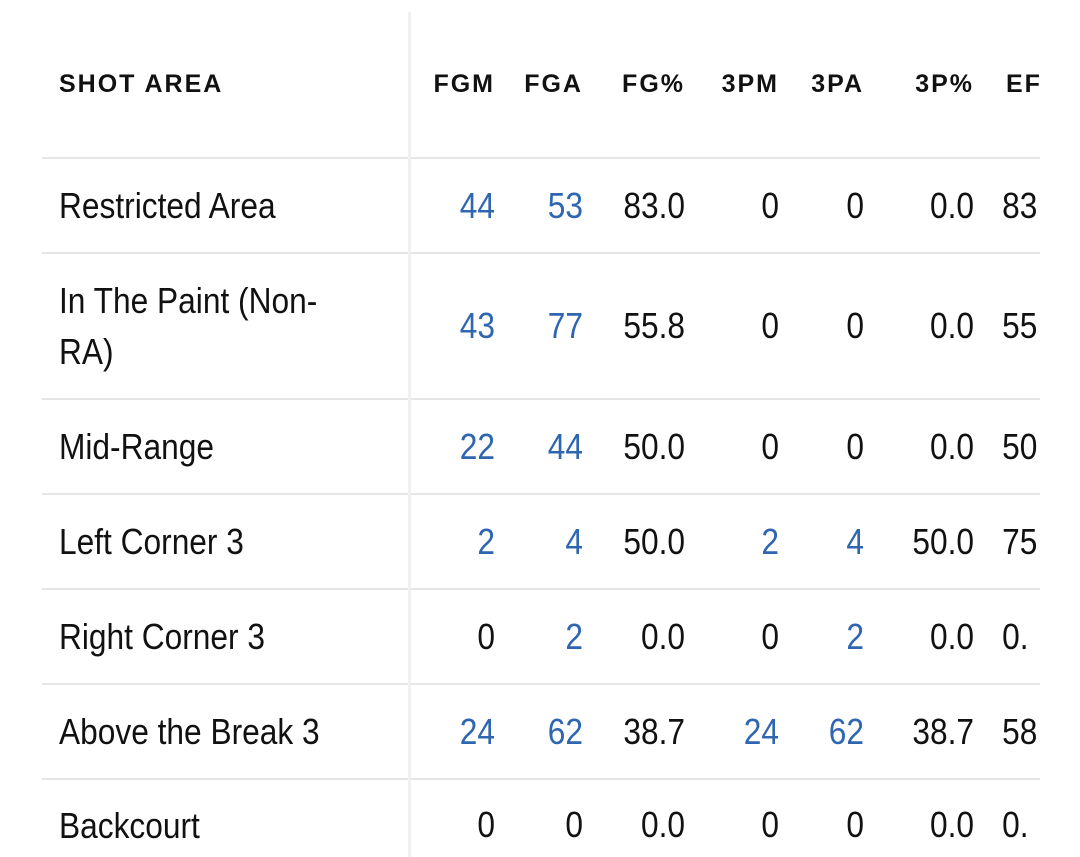 Image resolution: width=1080 pixels, height=857 pixels. I want to click on 3pm-cell: 2, so click(737, 542).